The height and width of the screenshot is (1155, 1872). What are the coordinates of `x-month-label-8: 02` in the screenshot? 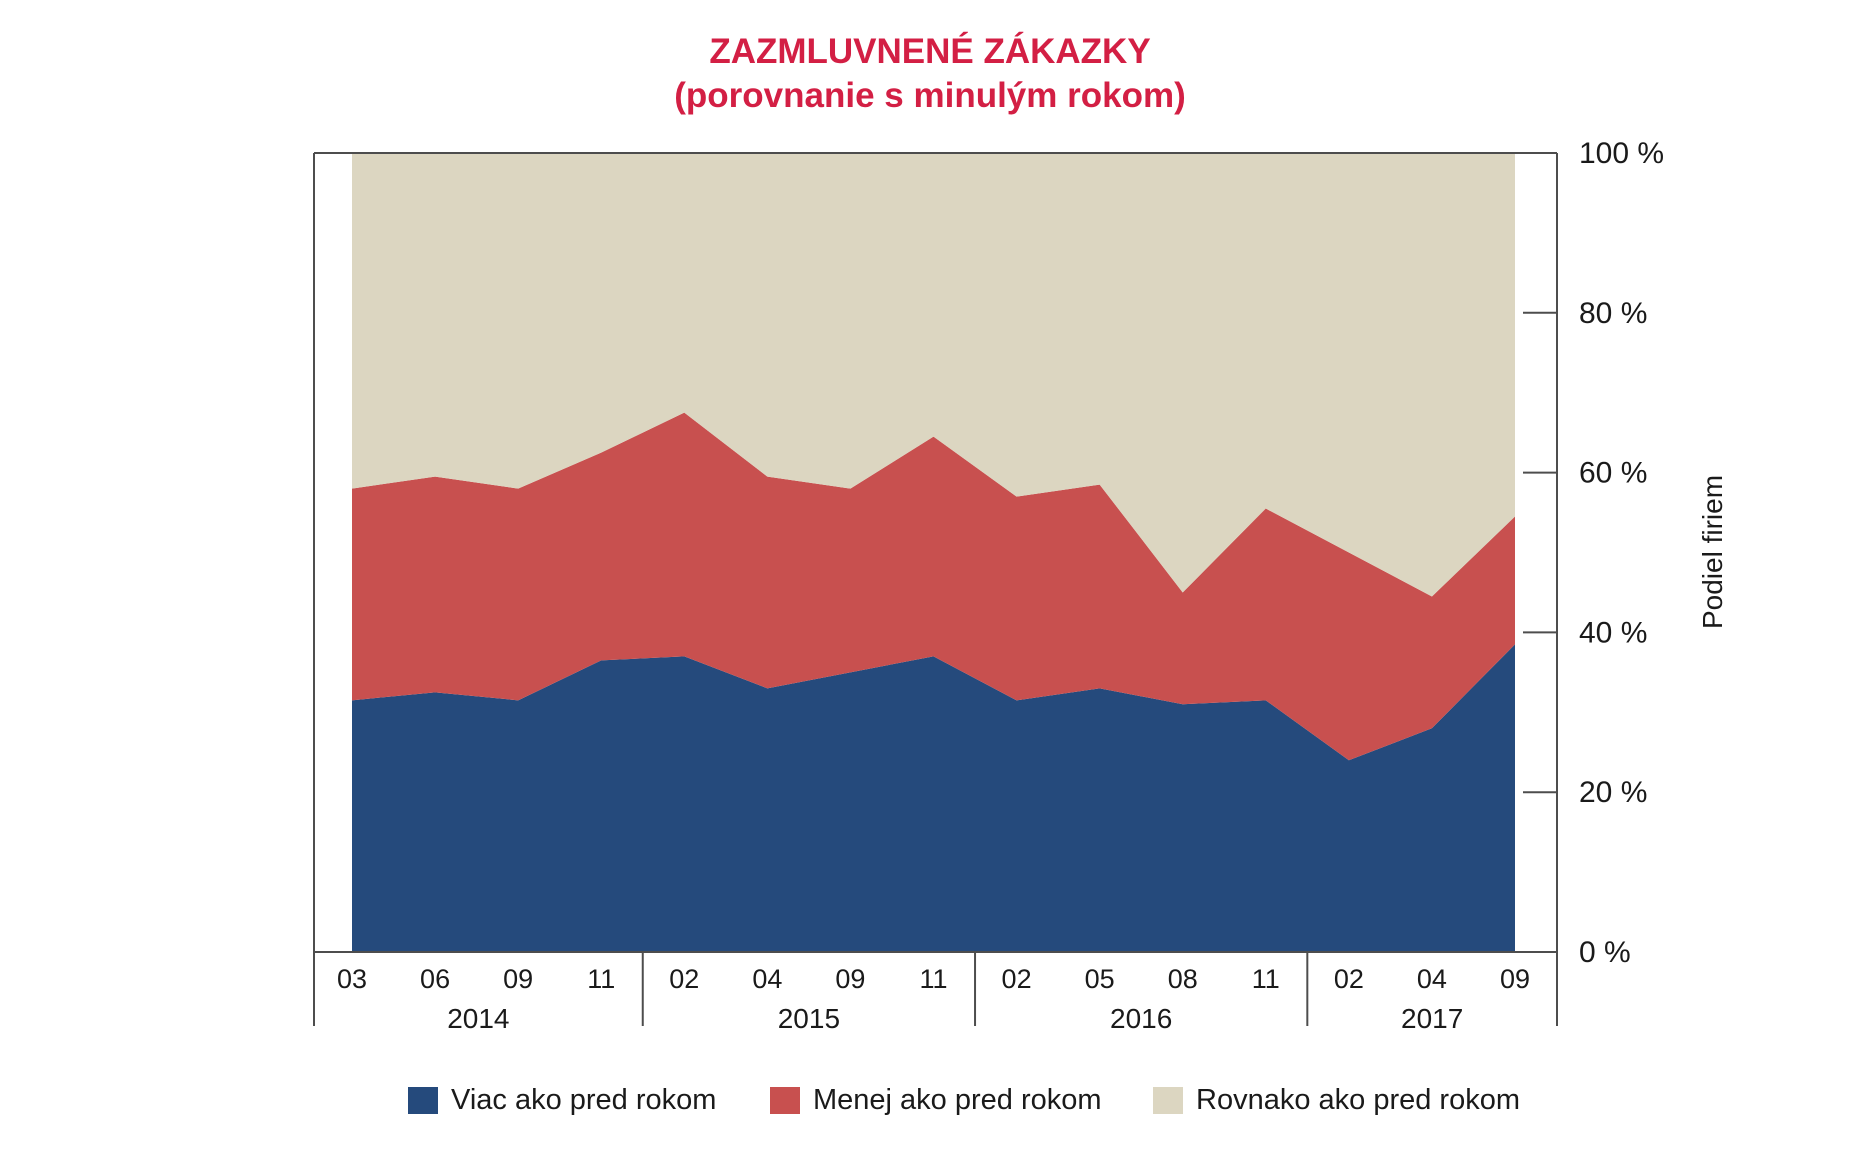 It's located at (1017, 979).